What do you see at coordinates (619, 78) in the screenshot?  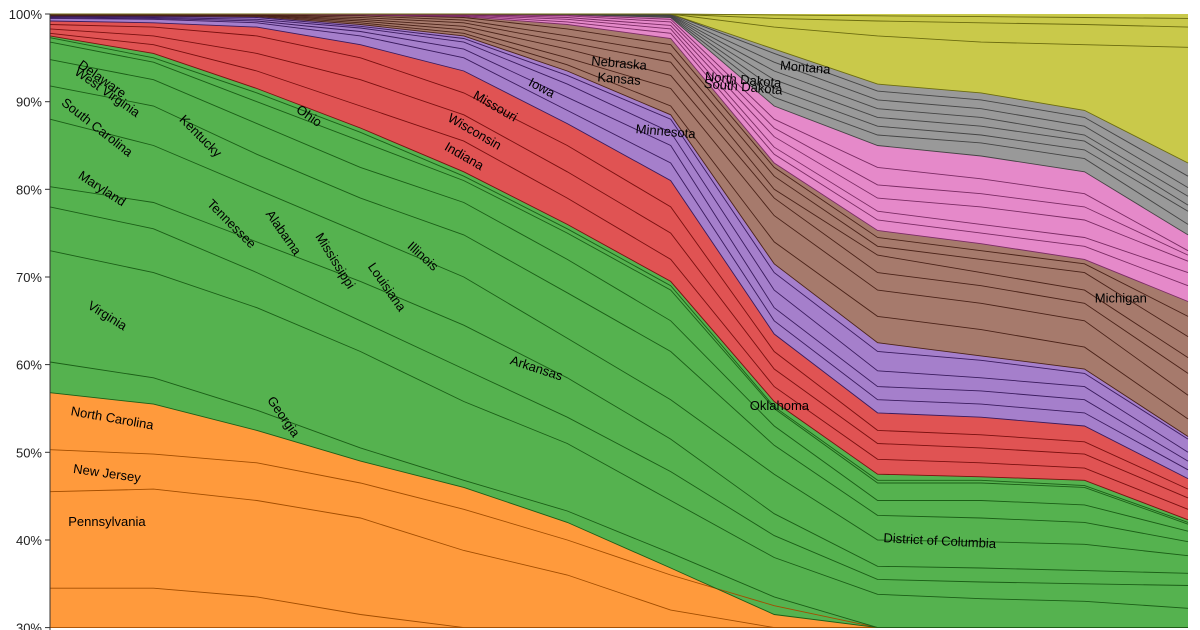 I see `state-label-kansas: Kansas` at bounding box center [619, 78].